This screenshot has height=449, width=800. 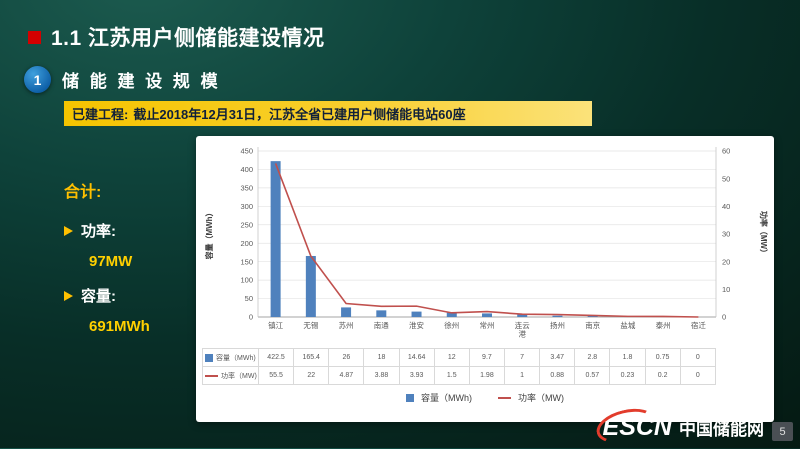 I want to click on value-cell: 422.5, so click(x=276, y=358).